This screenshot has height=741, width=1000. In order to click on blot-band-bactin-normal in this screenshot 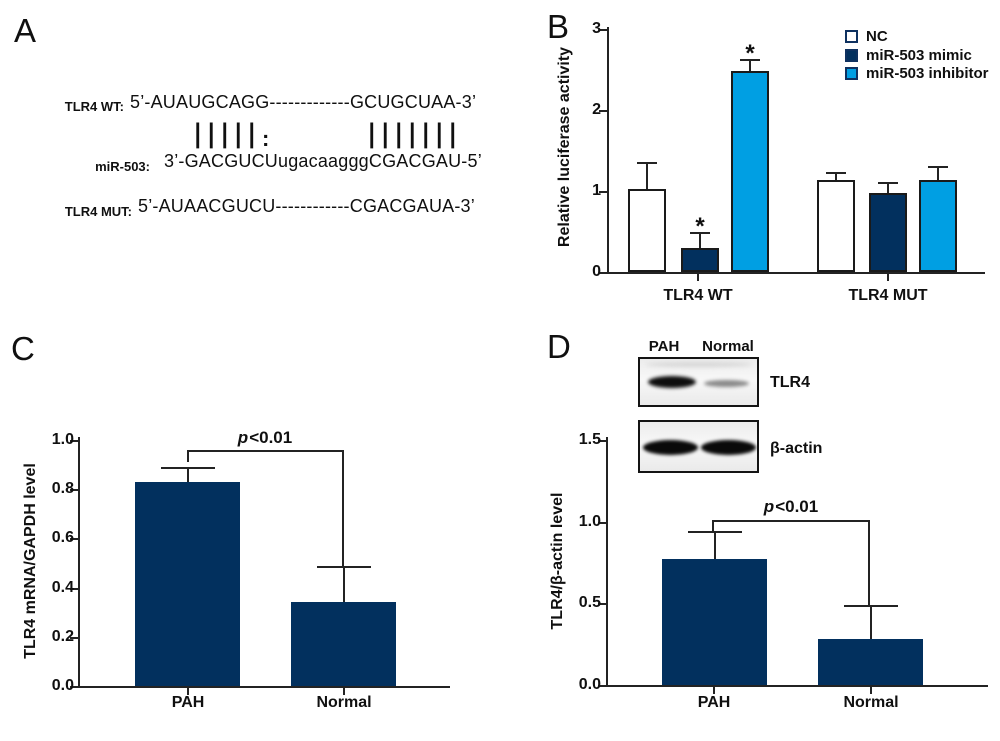, I will do `click(728, 447)`.